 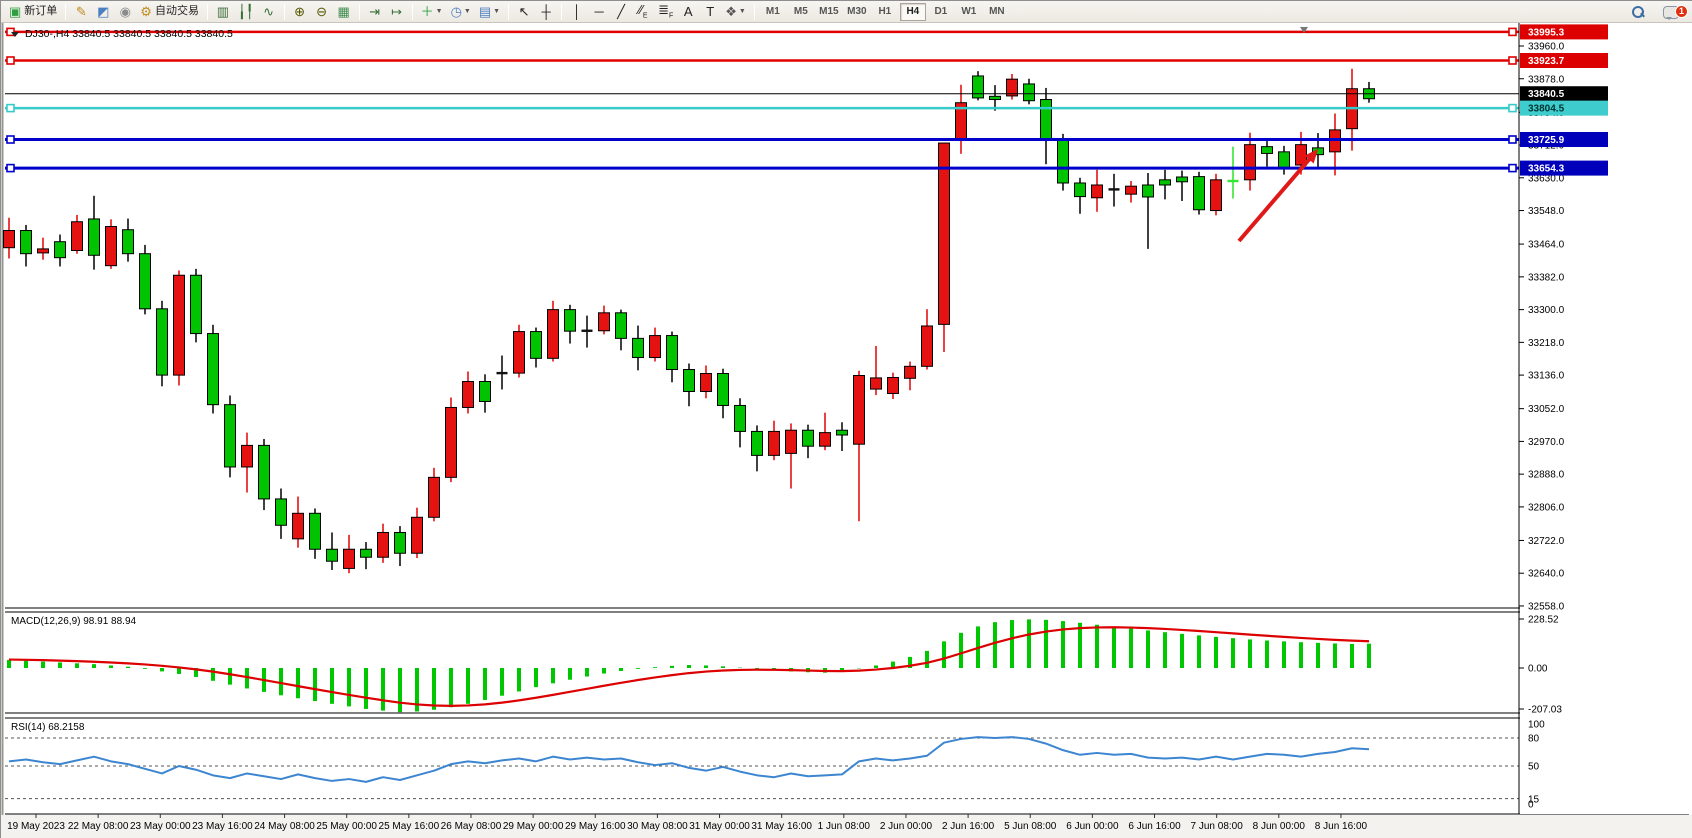 What do you see at coordinates (344, 12) in the screenshot?
I see `tile-windows-button: ▦` at bounding box center [344, 12].